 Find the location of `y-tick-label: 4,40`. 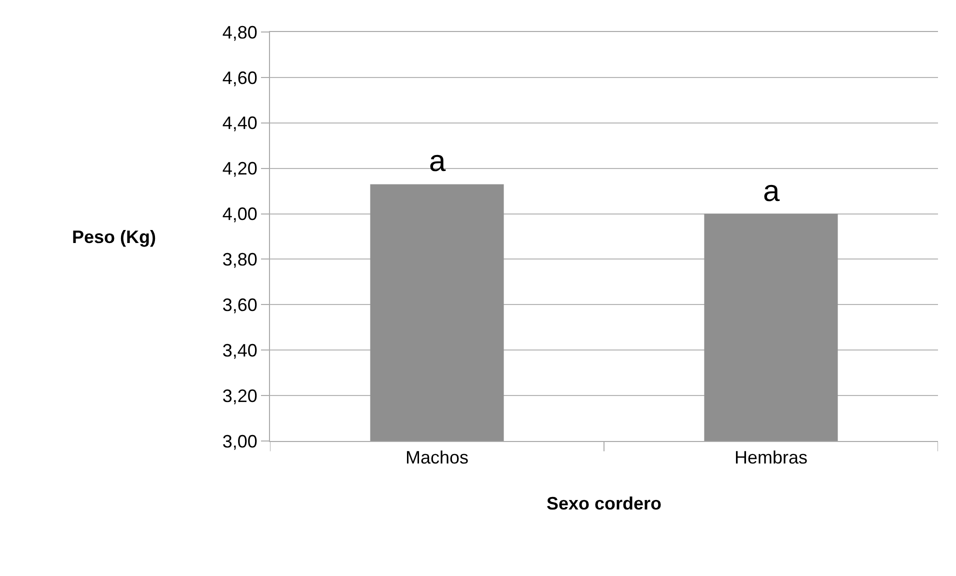

y-tick-label: 4,40 is located at coordinates (240, 123).